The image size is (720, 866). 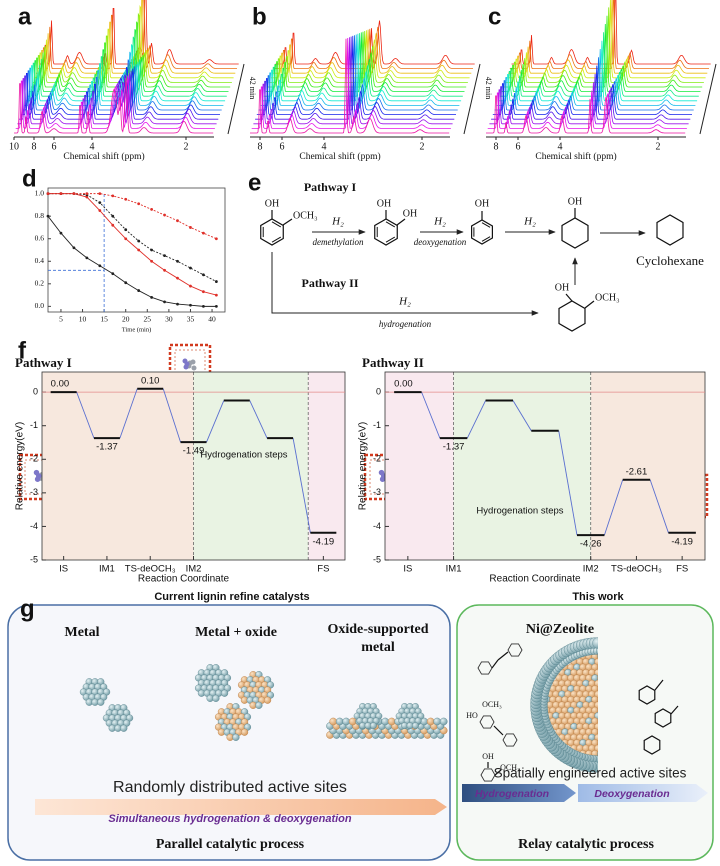 What do you see at coordinates (27, 608) in the screenshot?
I see `panel-label: g` at bounding box center [27, 608].